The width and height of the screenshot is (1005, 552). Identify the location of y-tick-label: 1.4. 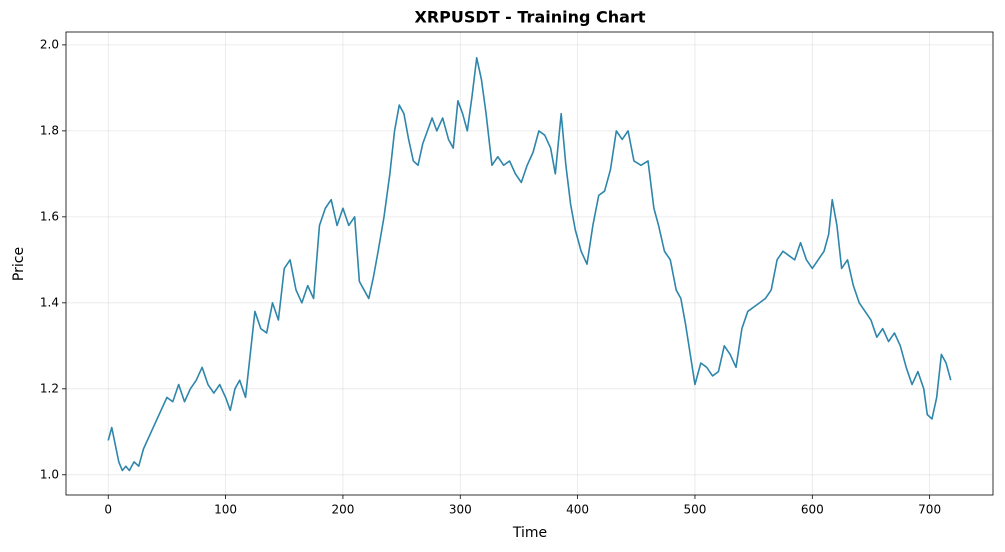
(49, 302).